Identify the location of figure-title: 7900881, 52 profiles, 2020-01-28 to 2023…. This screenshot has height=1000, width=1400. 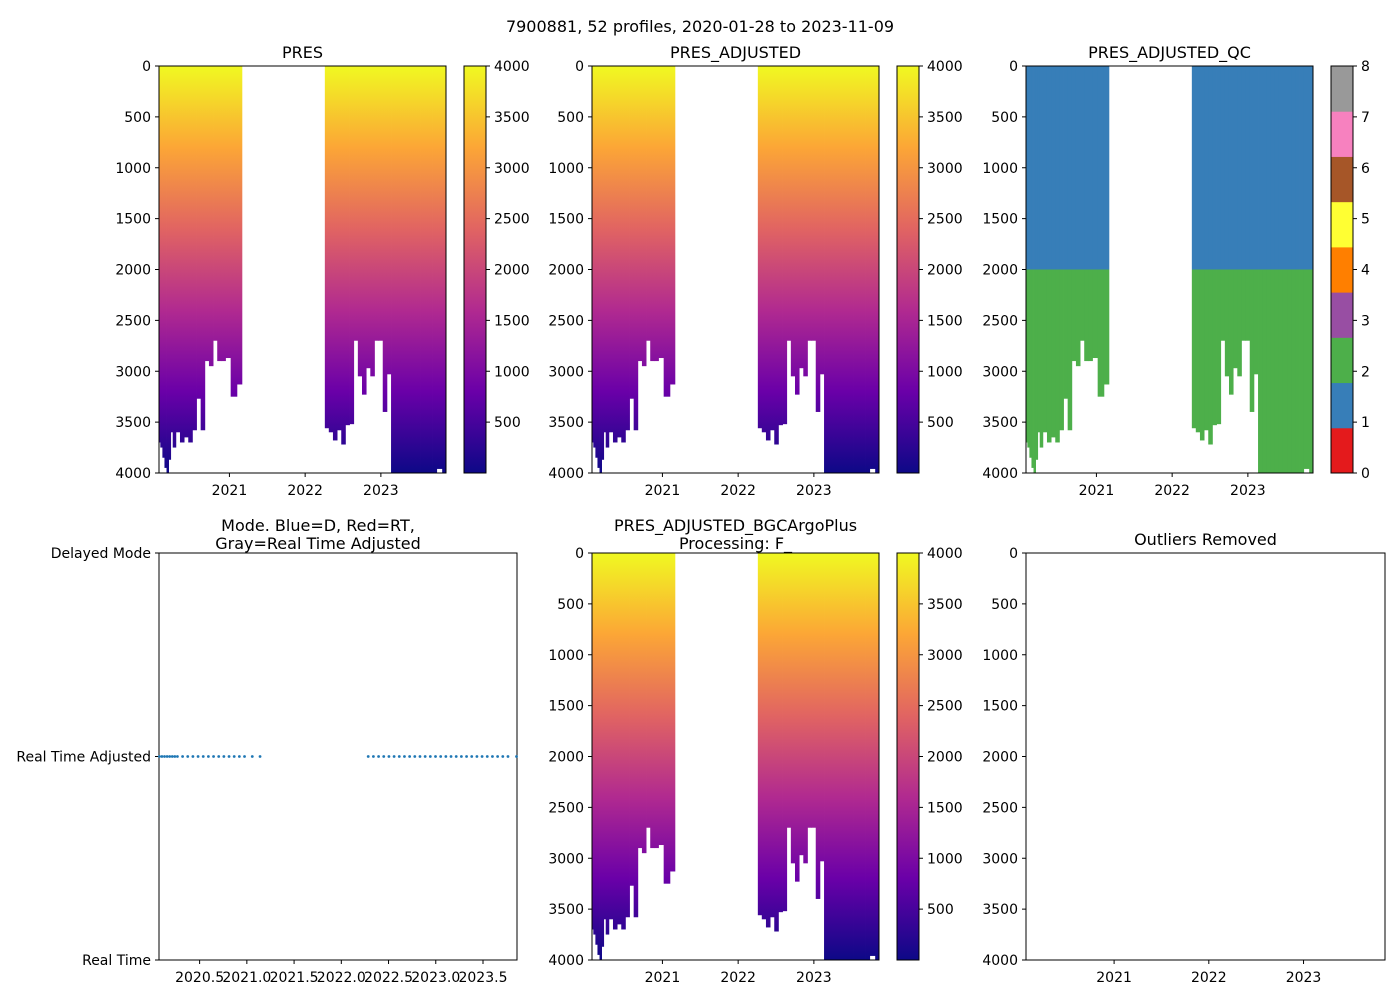
(700, 26).